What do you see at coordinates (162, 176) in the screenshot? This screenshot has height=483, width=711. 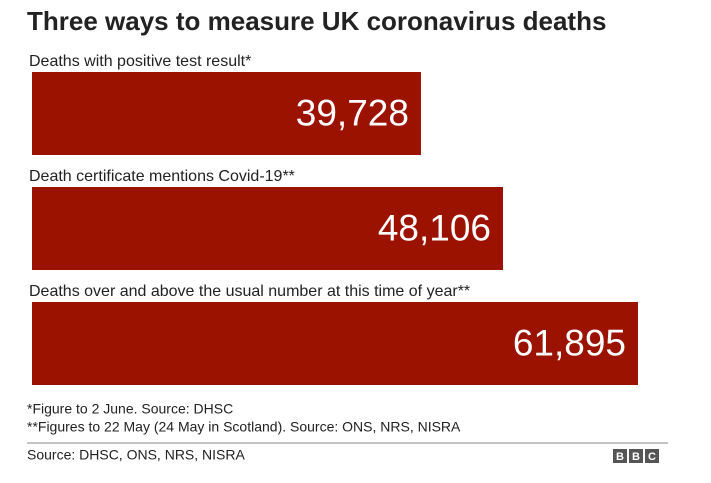 I see `category-label: Death certificate mentions Covid-19**` at bounding box center [162, 176].